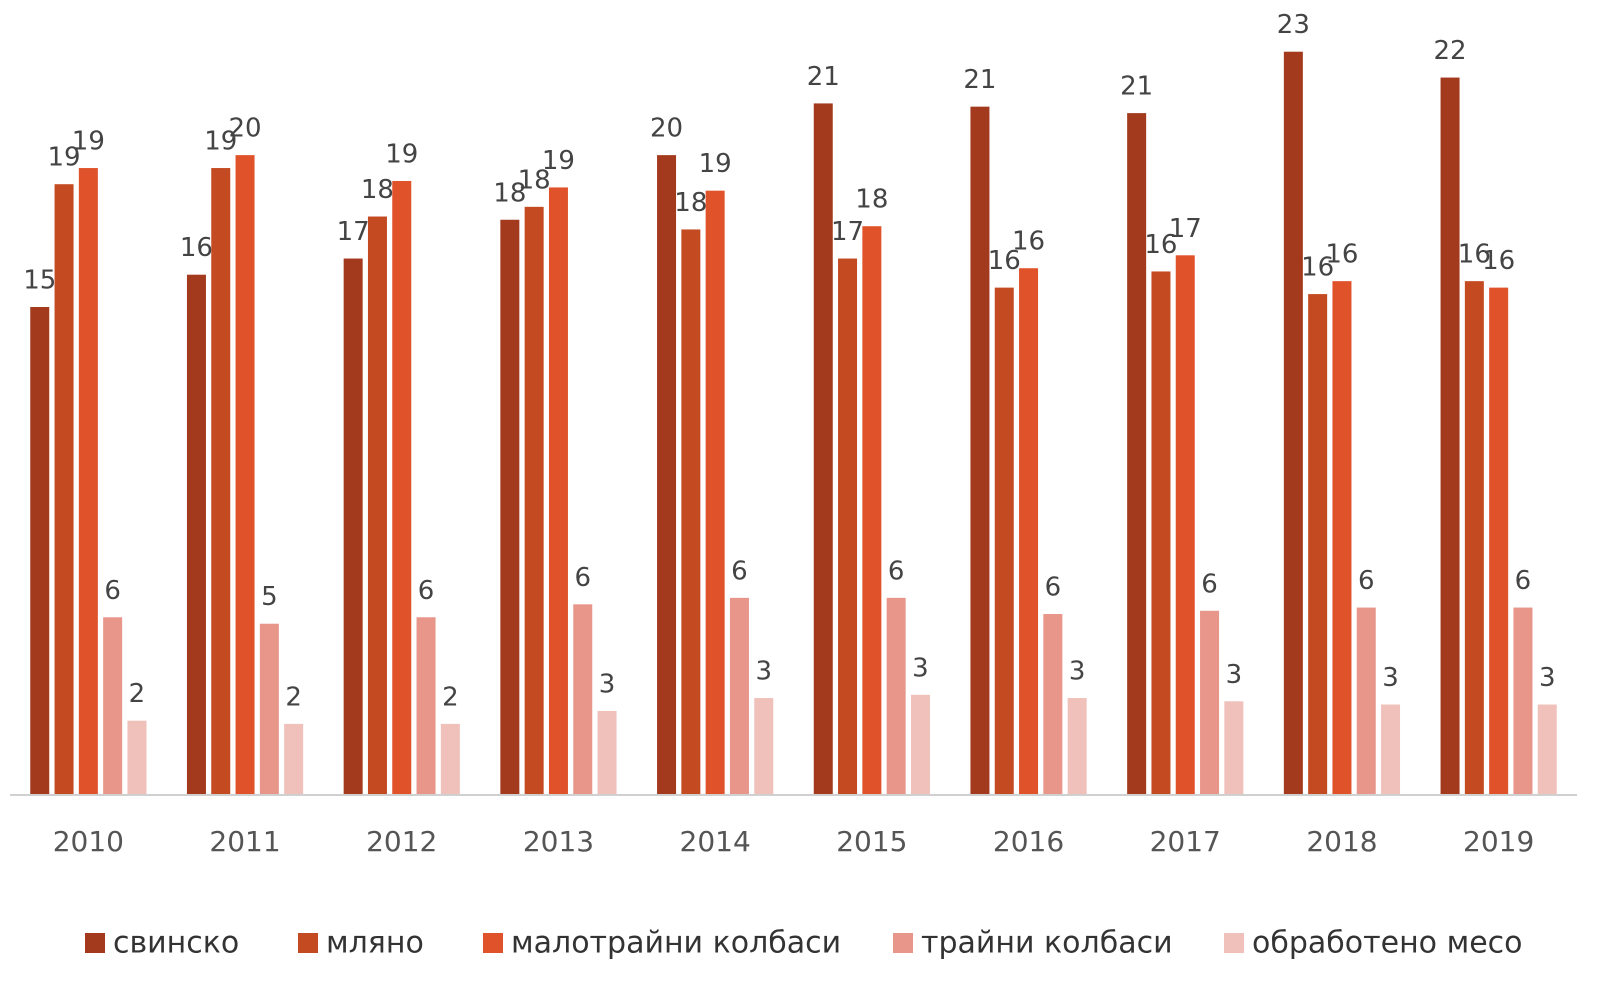  Describe the element at coordinates (1293, 25) in the screenshot. I see `data-label: 23` at that location.